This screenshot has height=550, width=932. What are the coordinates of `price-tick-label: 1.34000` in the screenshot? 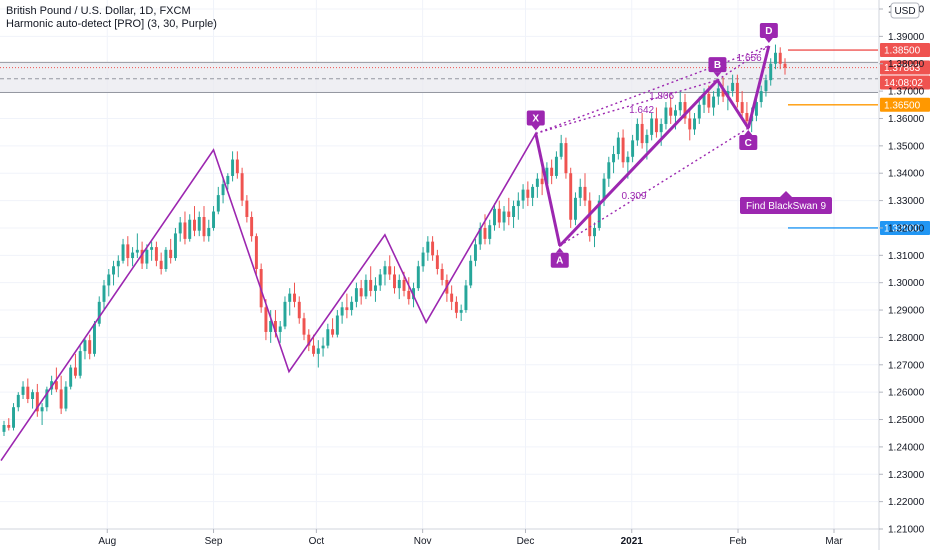 It's located at (906, 174).